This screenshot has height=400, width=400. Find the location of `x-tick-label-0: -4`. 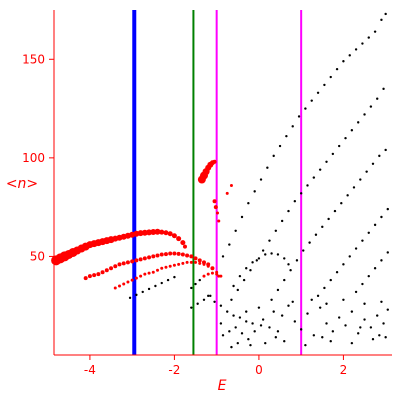

x-tick-label-0: -4 is located at coordinates (90, 370).